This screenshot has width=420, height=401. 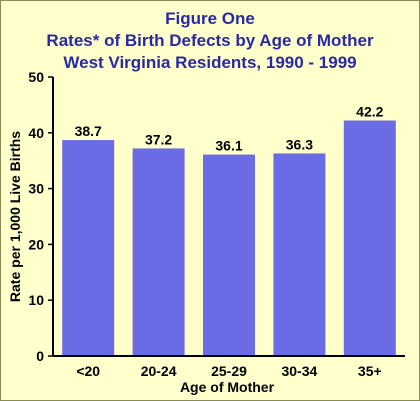 I want to click on y-tick-label: 10, so click(x=36, y=300).